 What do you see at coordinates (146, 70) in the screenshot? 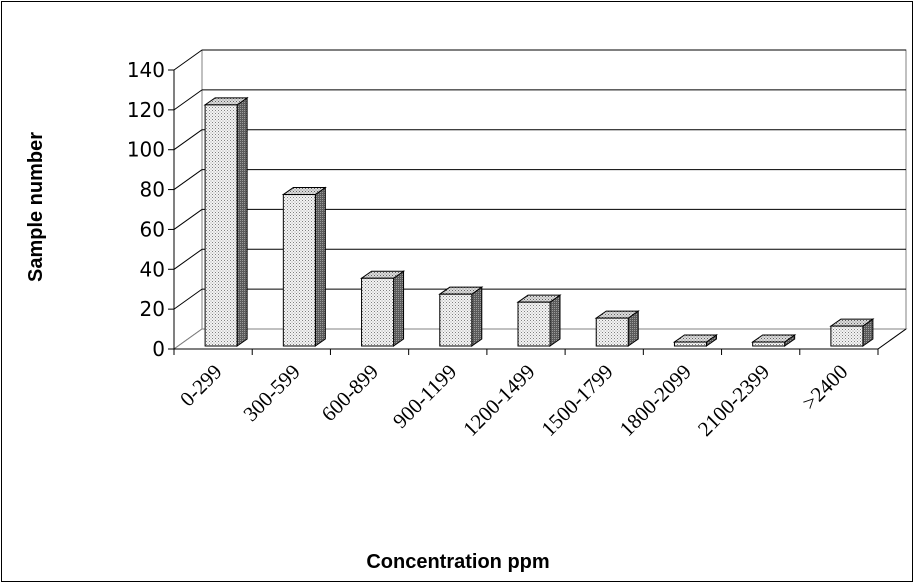
I see `y-tick-label: 140` at bounding box center [146, 70].